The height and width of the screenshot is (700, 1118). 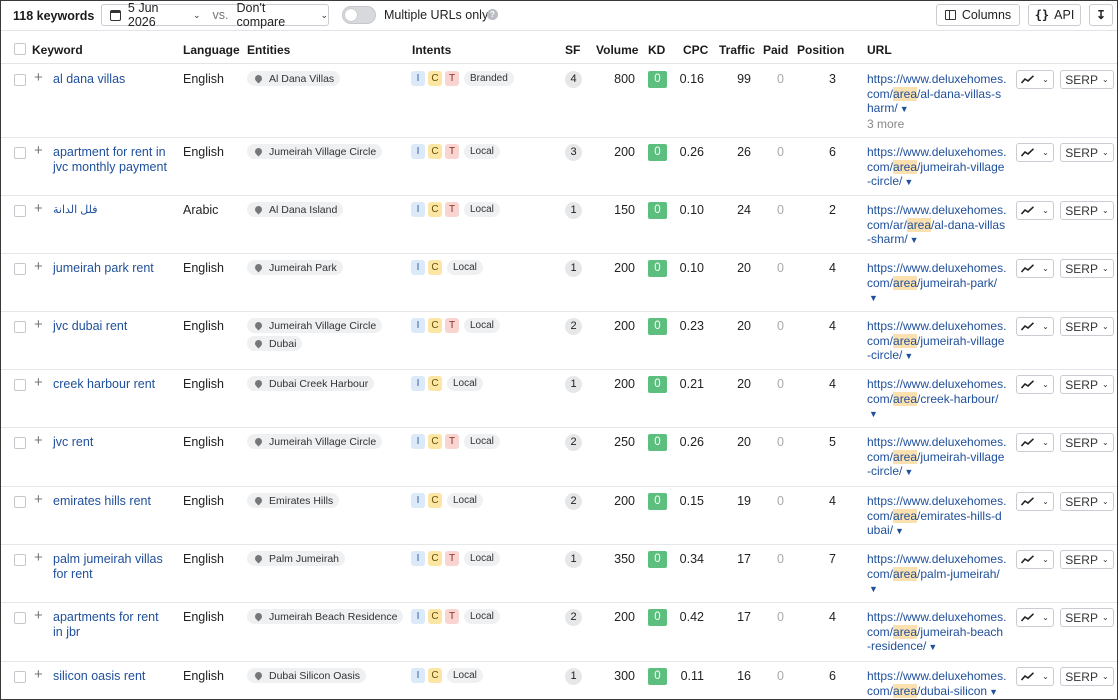 I want to click on serp-features-count: 3, so click(x=573, y=152).